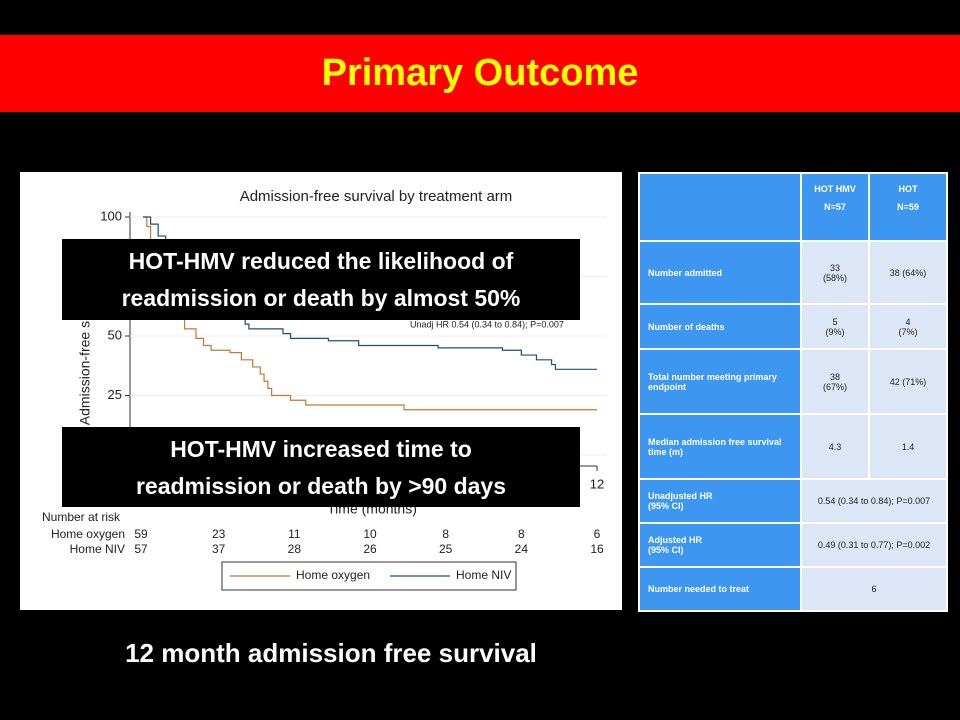  What do you see at coordinates (720, 501) in the screenshot?
I see `table-cell: Unadjusted HR (95% CI)` at bounding box center [720, 501].